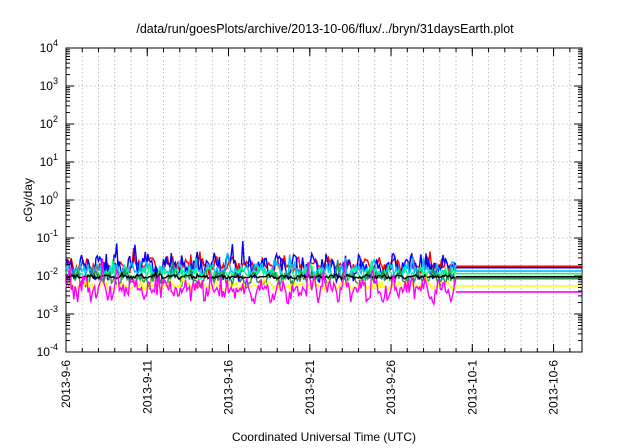 The width and height of the screenshot is (640, 448). I want to click on x-tick-label: 2013-9-21, so click(310, 387).